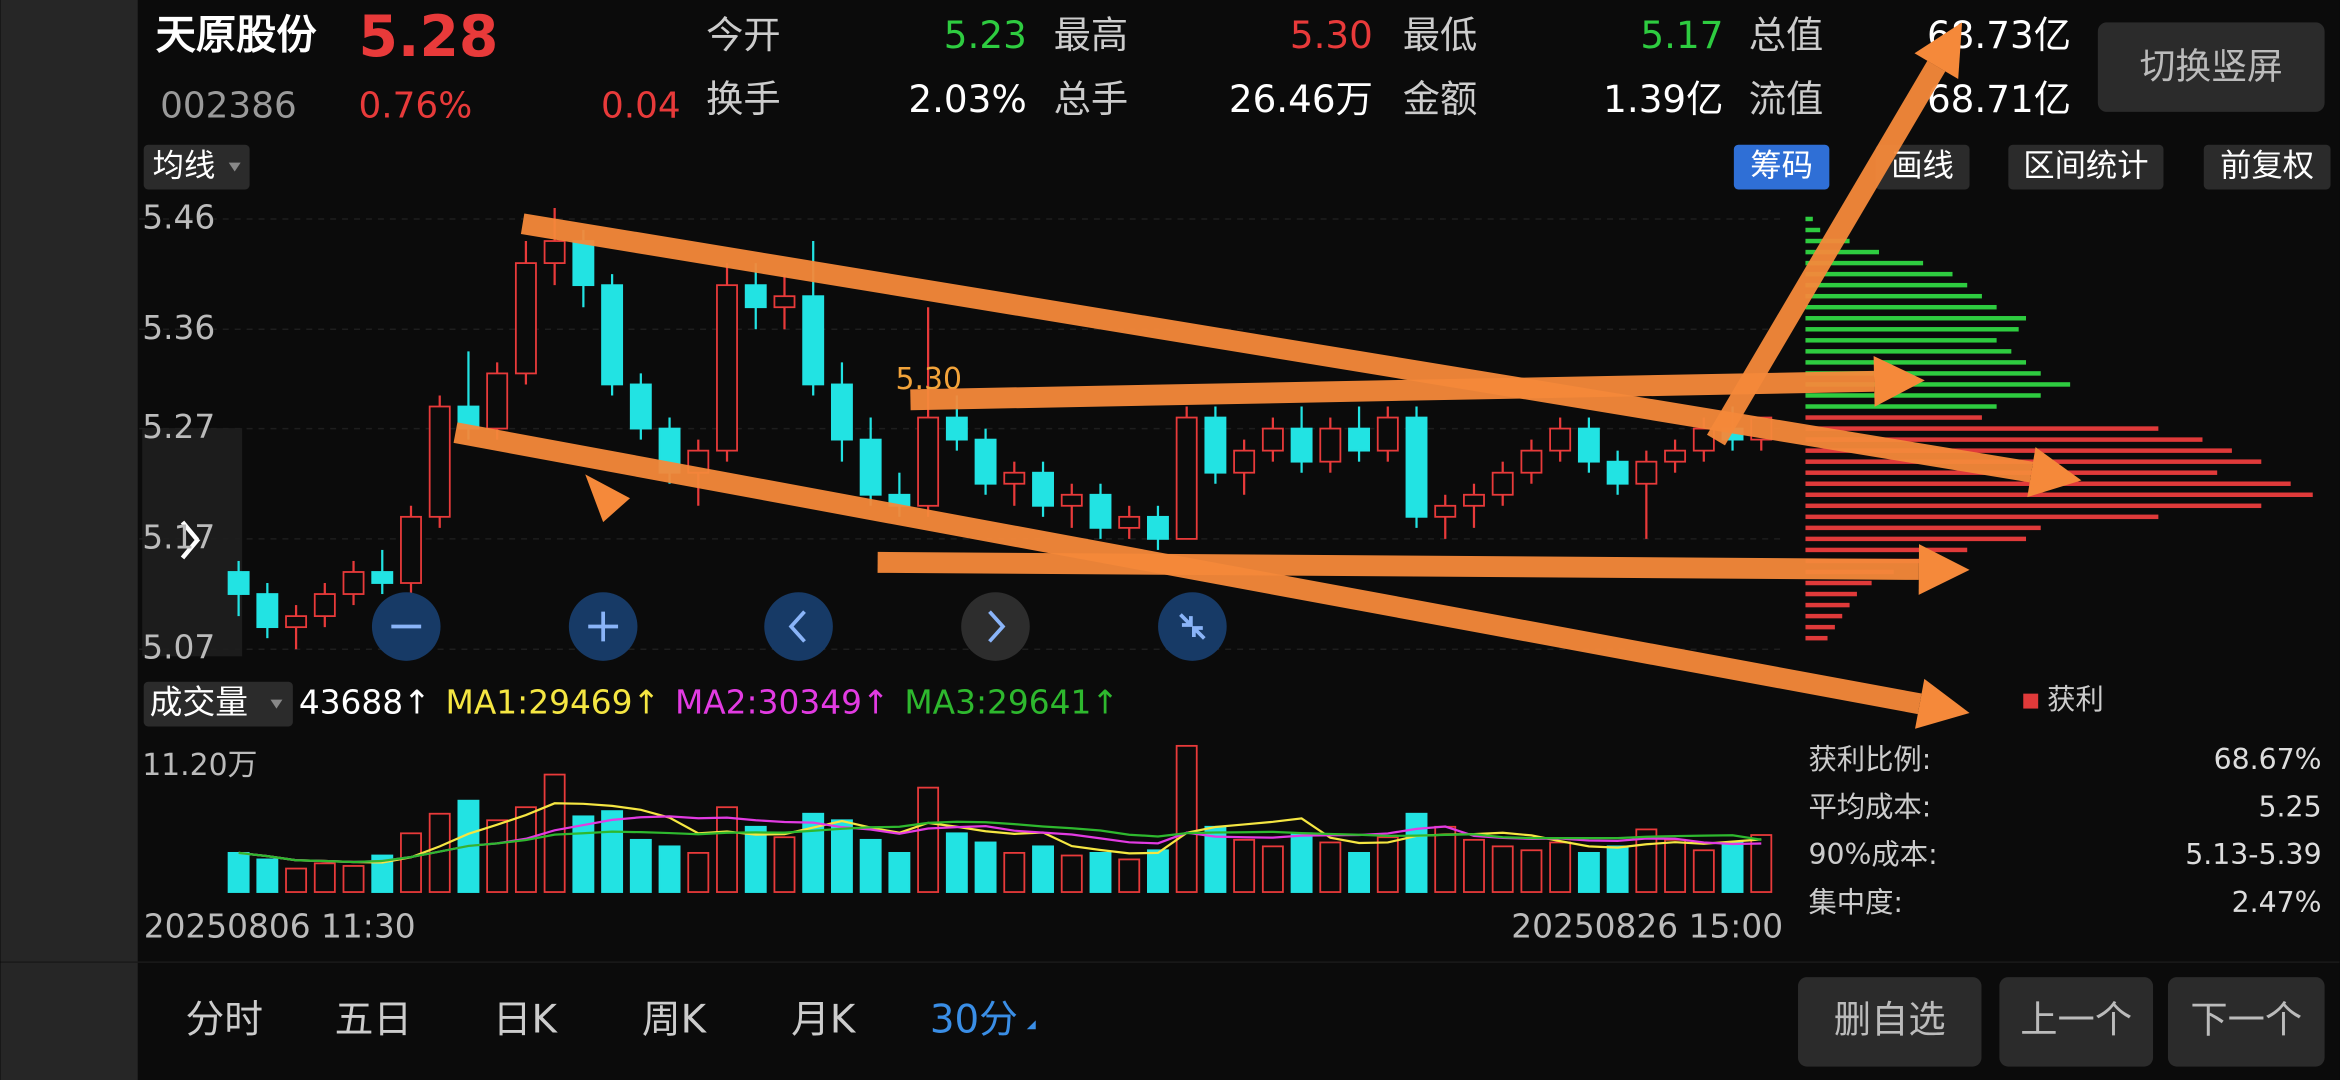  I want to click on volume-legend: MA2:30349↑, so click(782, 703).